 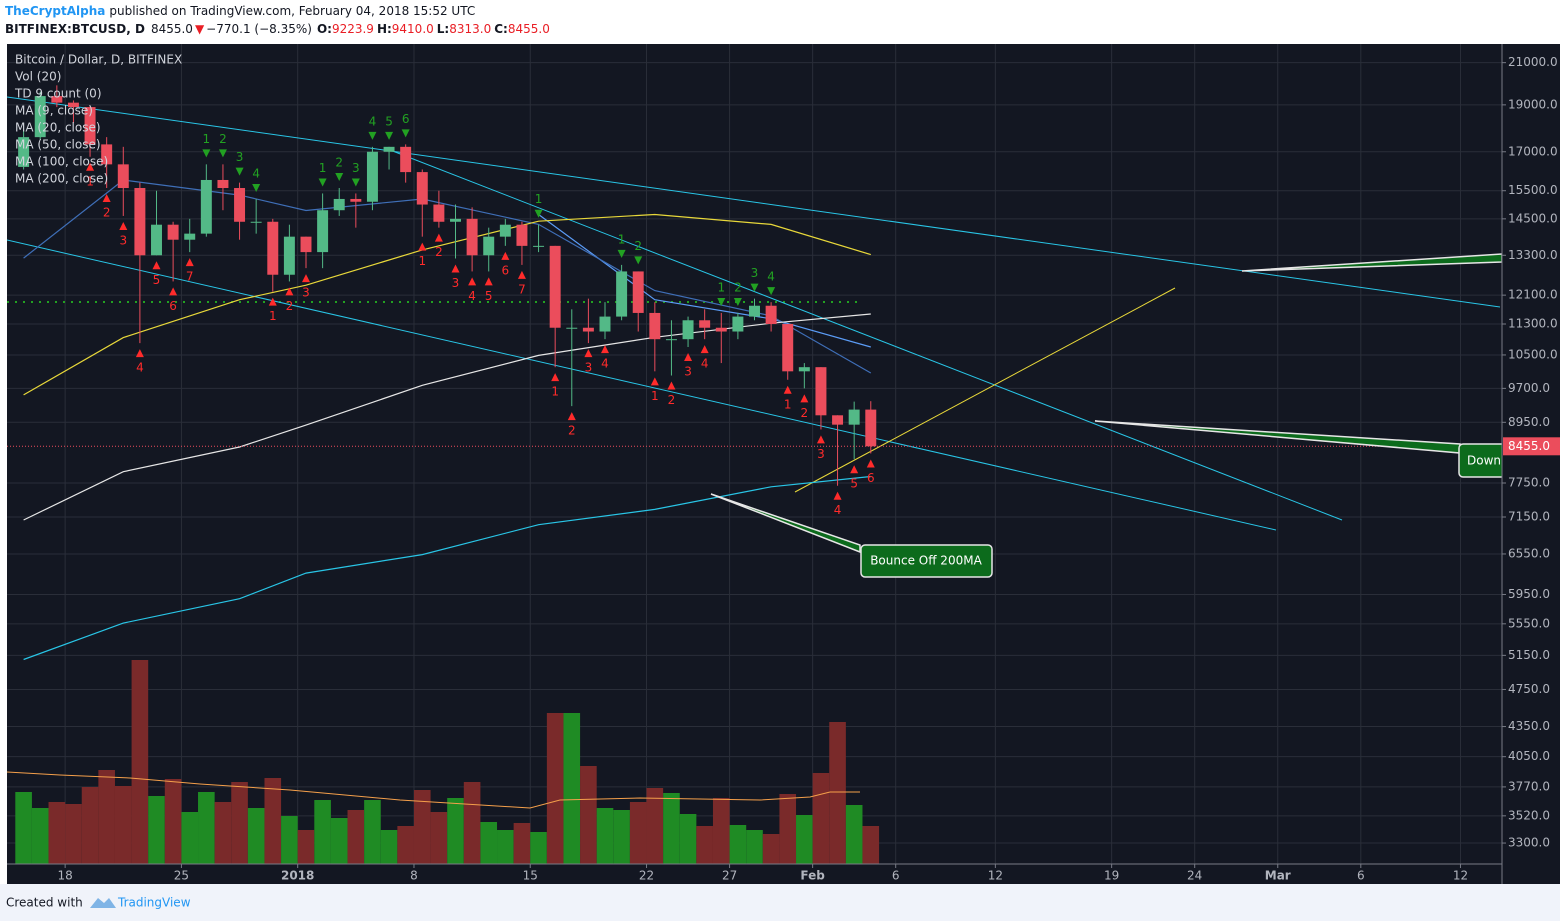 What do you see at coordinates (1533, 190) in the screenshot?
I see `y-tick-label: 15500.0` at bounding box center [1533, 190].